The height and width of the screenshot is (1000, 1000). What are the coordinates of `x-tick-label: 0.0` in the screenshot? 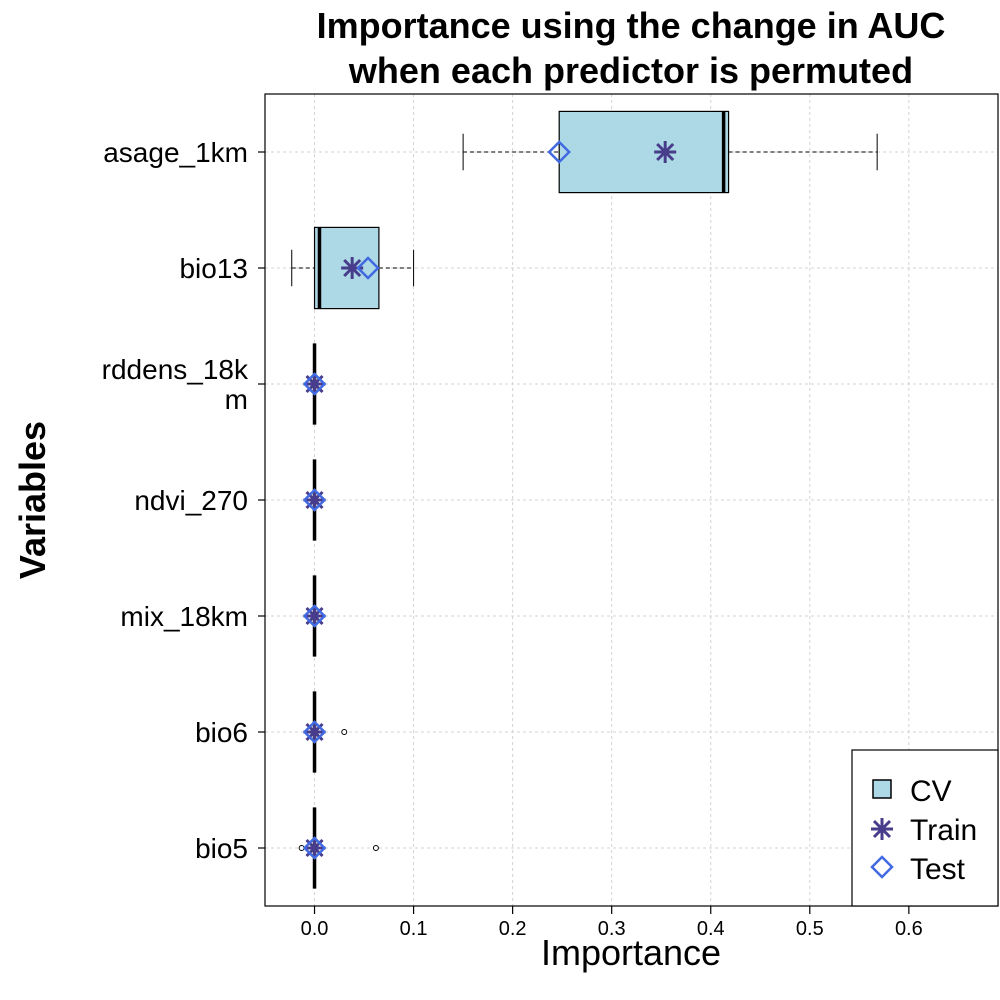 It's located at (315, 929).